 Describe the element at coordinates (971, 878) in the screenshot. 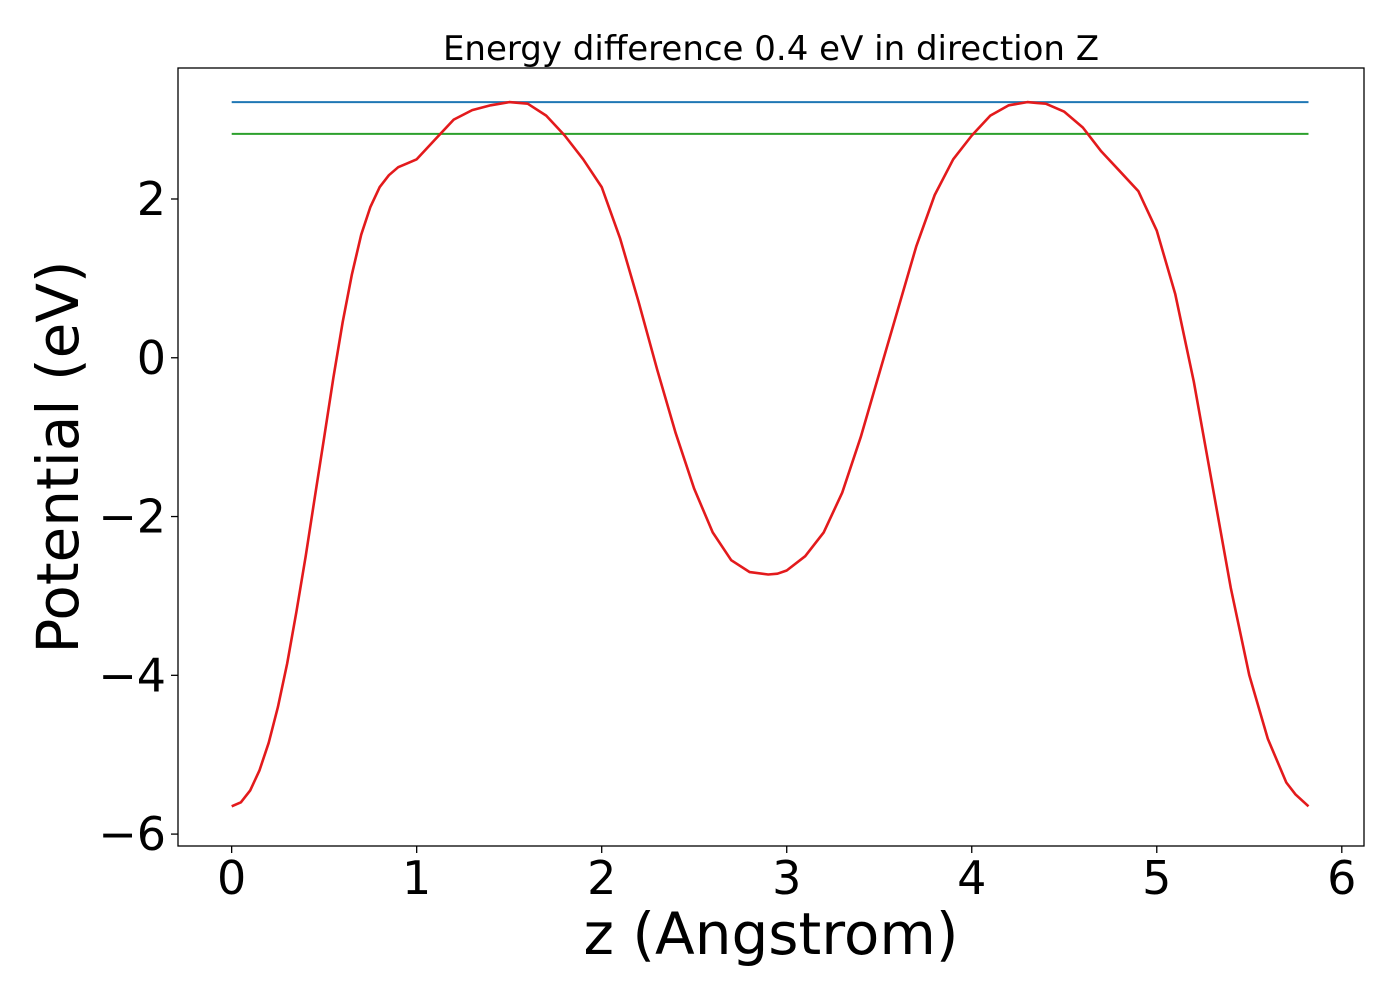

I see `x-tick-label: 4` at that location.